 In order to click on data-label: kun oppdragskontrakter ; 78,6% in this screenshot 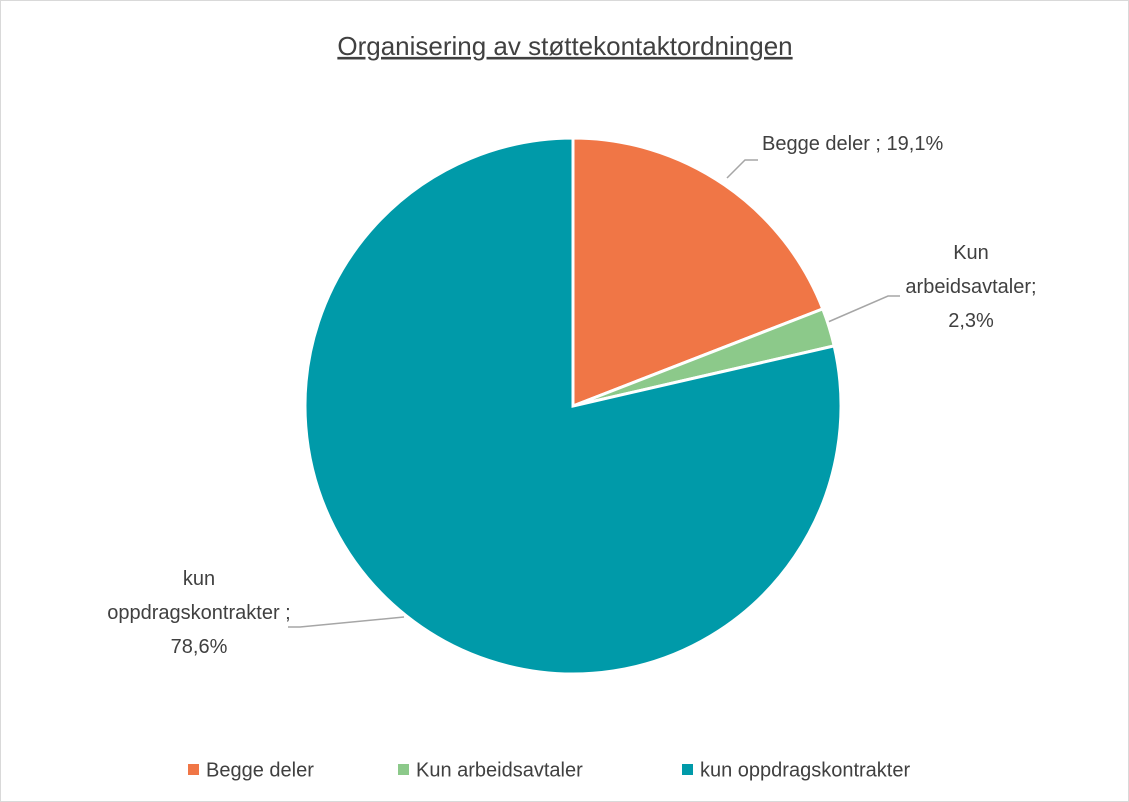, I will do `click(199, 613)`.